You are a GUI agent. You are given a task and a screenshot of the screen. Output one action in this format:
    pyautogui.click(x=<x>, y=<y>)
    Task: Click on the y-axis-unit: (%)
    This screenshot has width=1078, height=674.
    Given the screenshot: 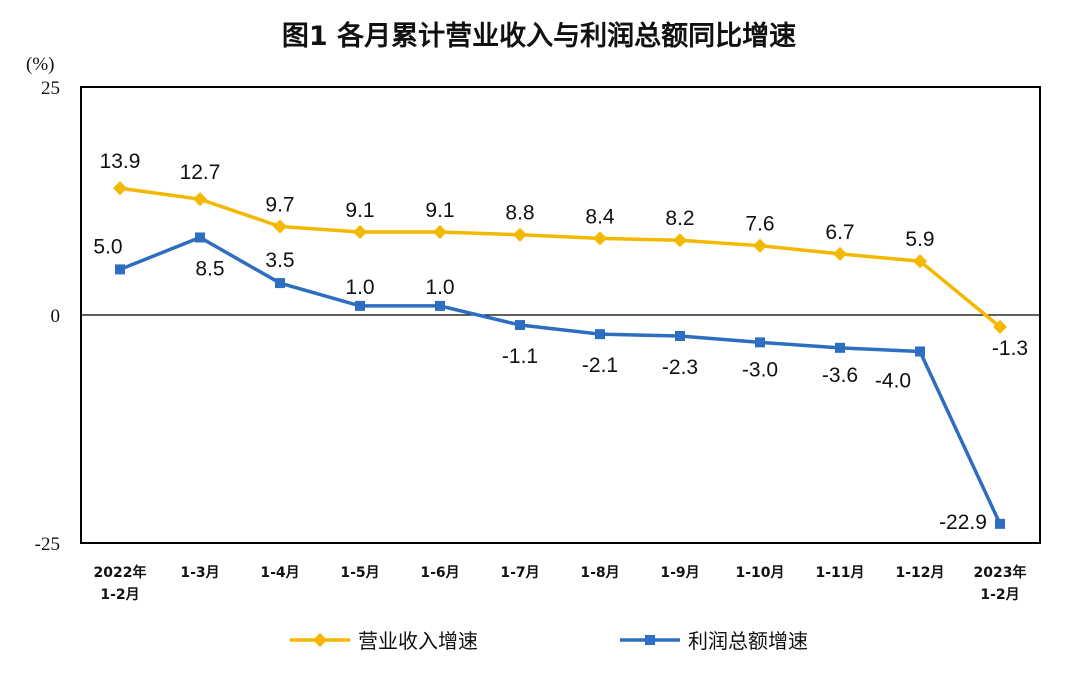 What is the action you would take?
    pyautogui.click(x=40, y=64)
    